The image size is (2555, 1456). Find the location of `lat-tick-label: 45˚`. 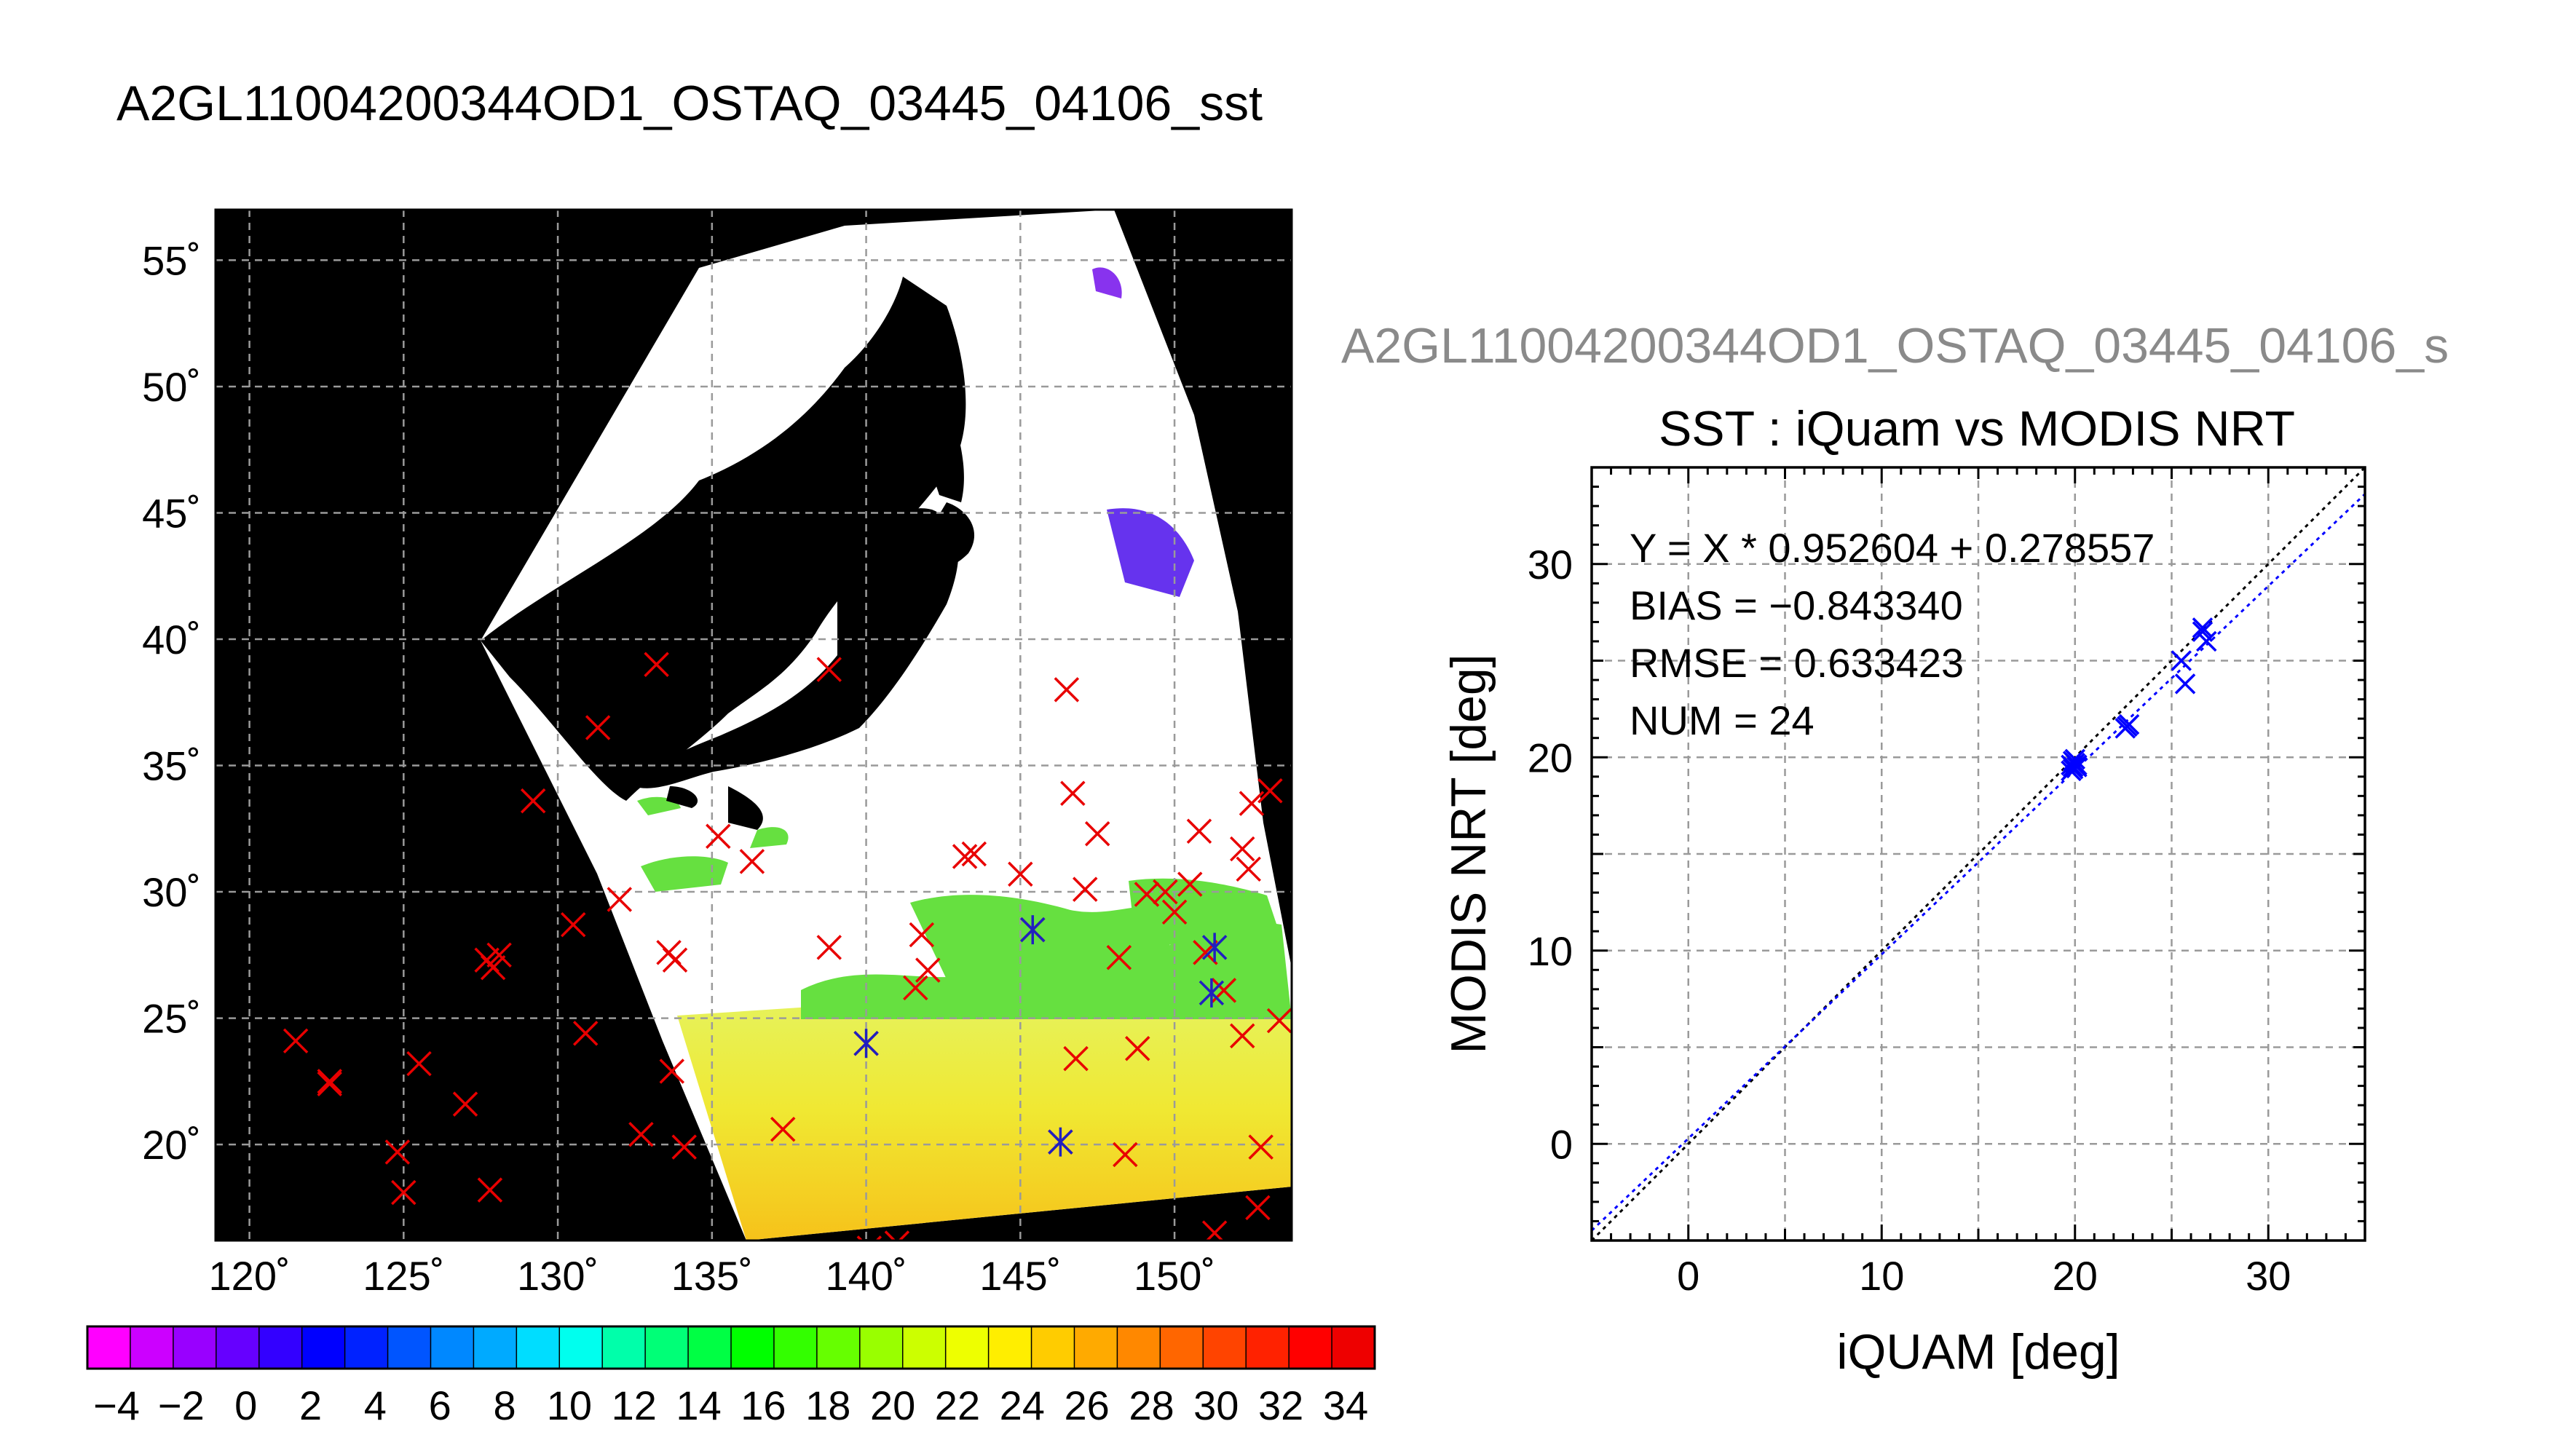

lat-tick-label: 45˚ is located at coordinates (171, 513).